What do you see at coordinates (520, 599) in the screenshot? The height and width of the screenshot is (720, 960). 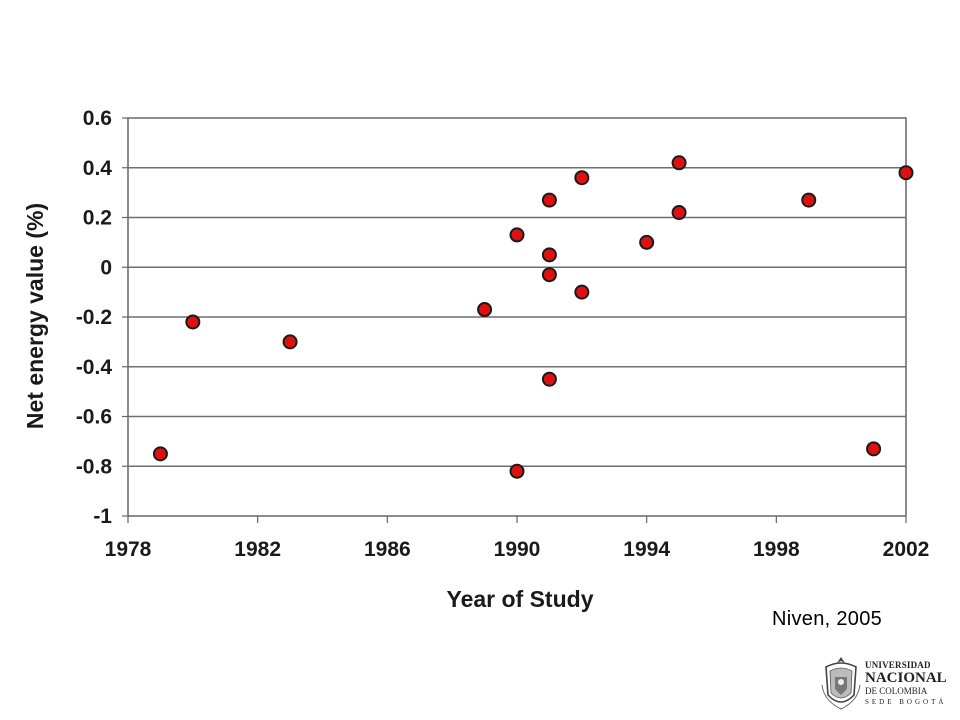 I see `x-axis-title: Year of Study` at bounding box center [520, 599].